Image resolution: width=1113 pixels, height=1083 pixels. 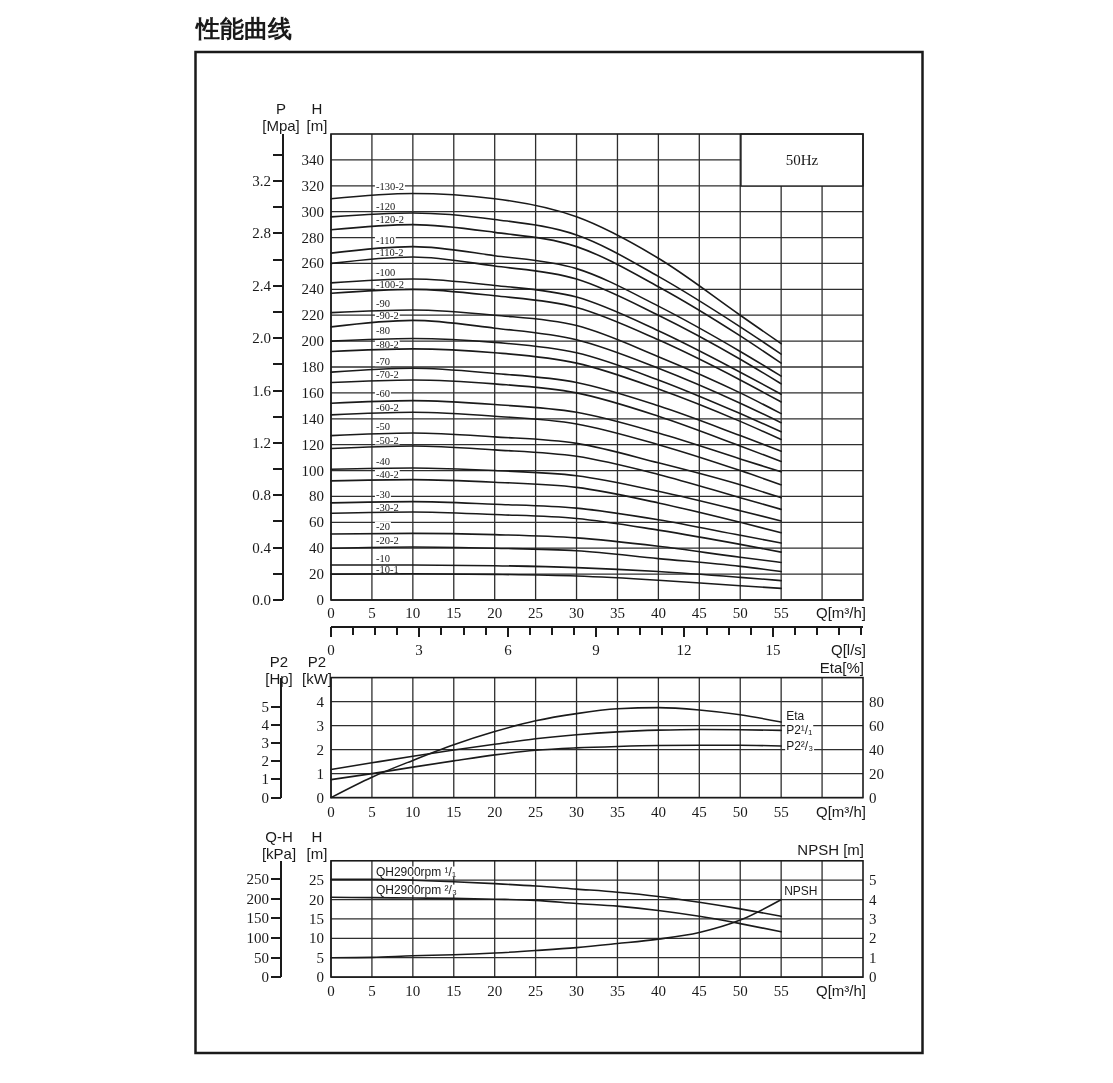 I want to click on y2-tick-label: 5, so click(x=873, y=880).